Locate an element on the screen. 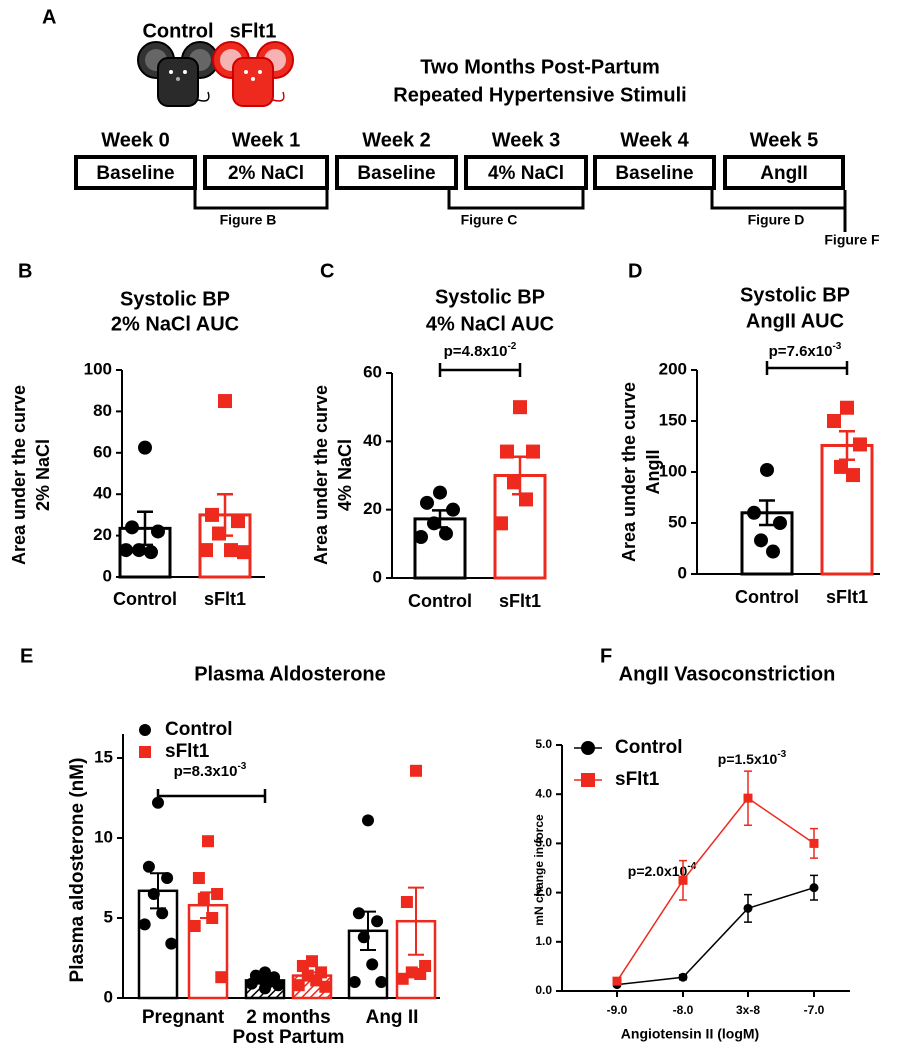  bar is located at coordinates (440, 548).